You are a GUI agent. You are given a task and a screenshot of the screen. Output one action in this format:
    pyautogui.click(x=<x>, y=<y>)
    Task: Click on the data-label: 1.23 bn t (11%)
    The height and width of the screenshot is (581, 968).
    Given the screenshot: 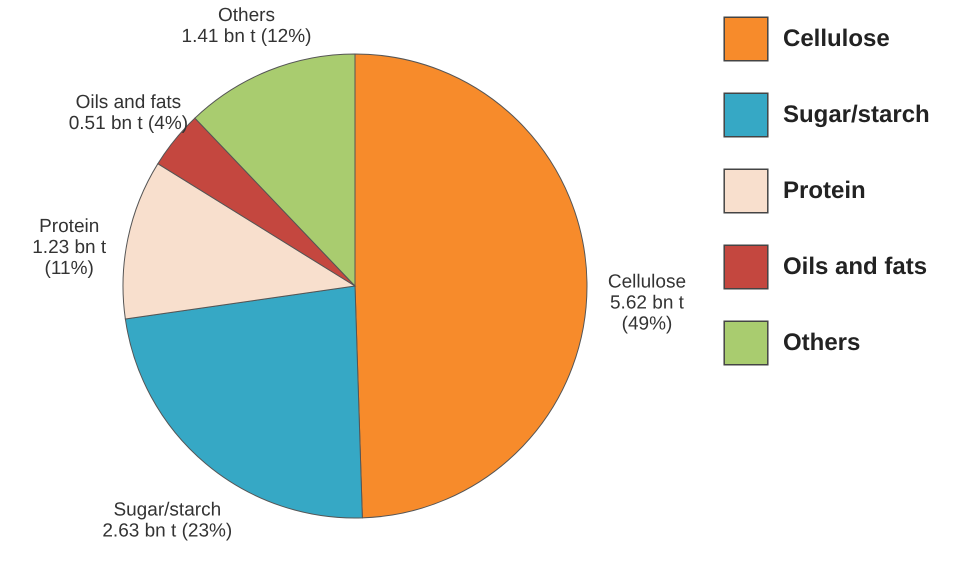 What is the action you would take?
    pyautogui.click(x=69, y=258)
    